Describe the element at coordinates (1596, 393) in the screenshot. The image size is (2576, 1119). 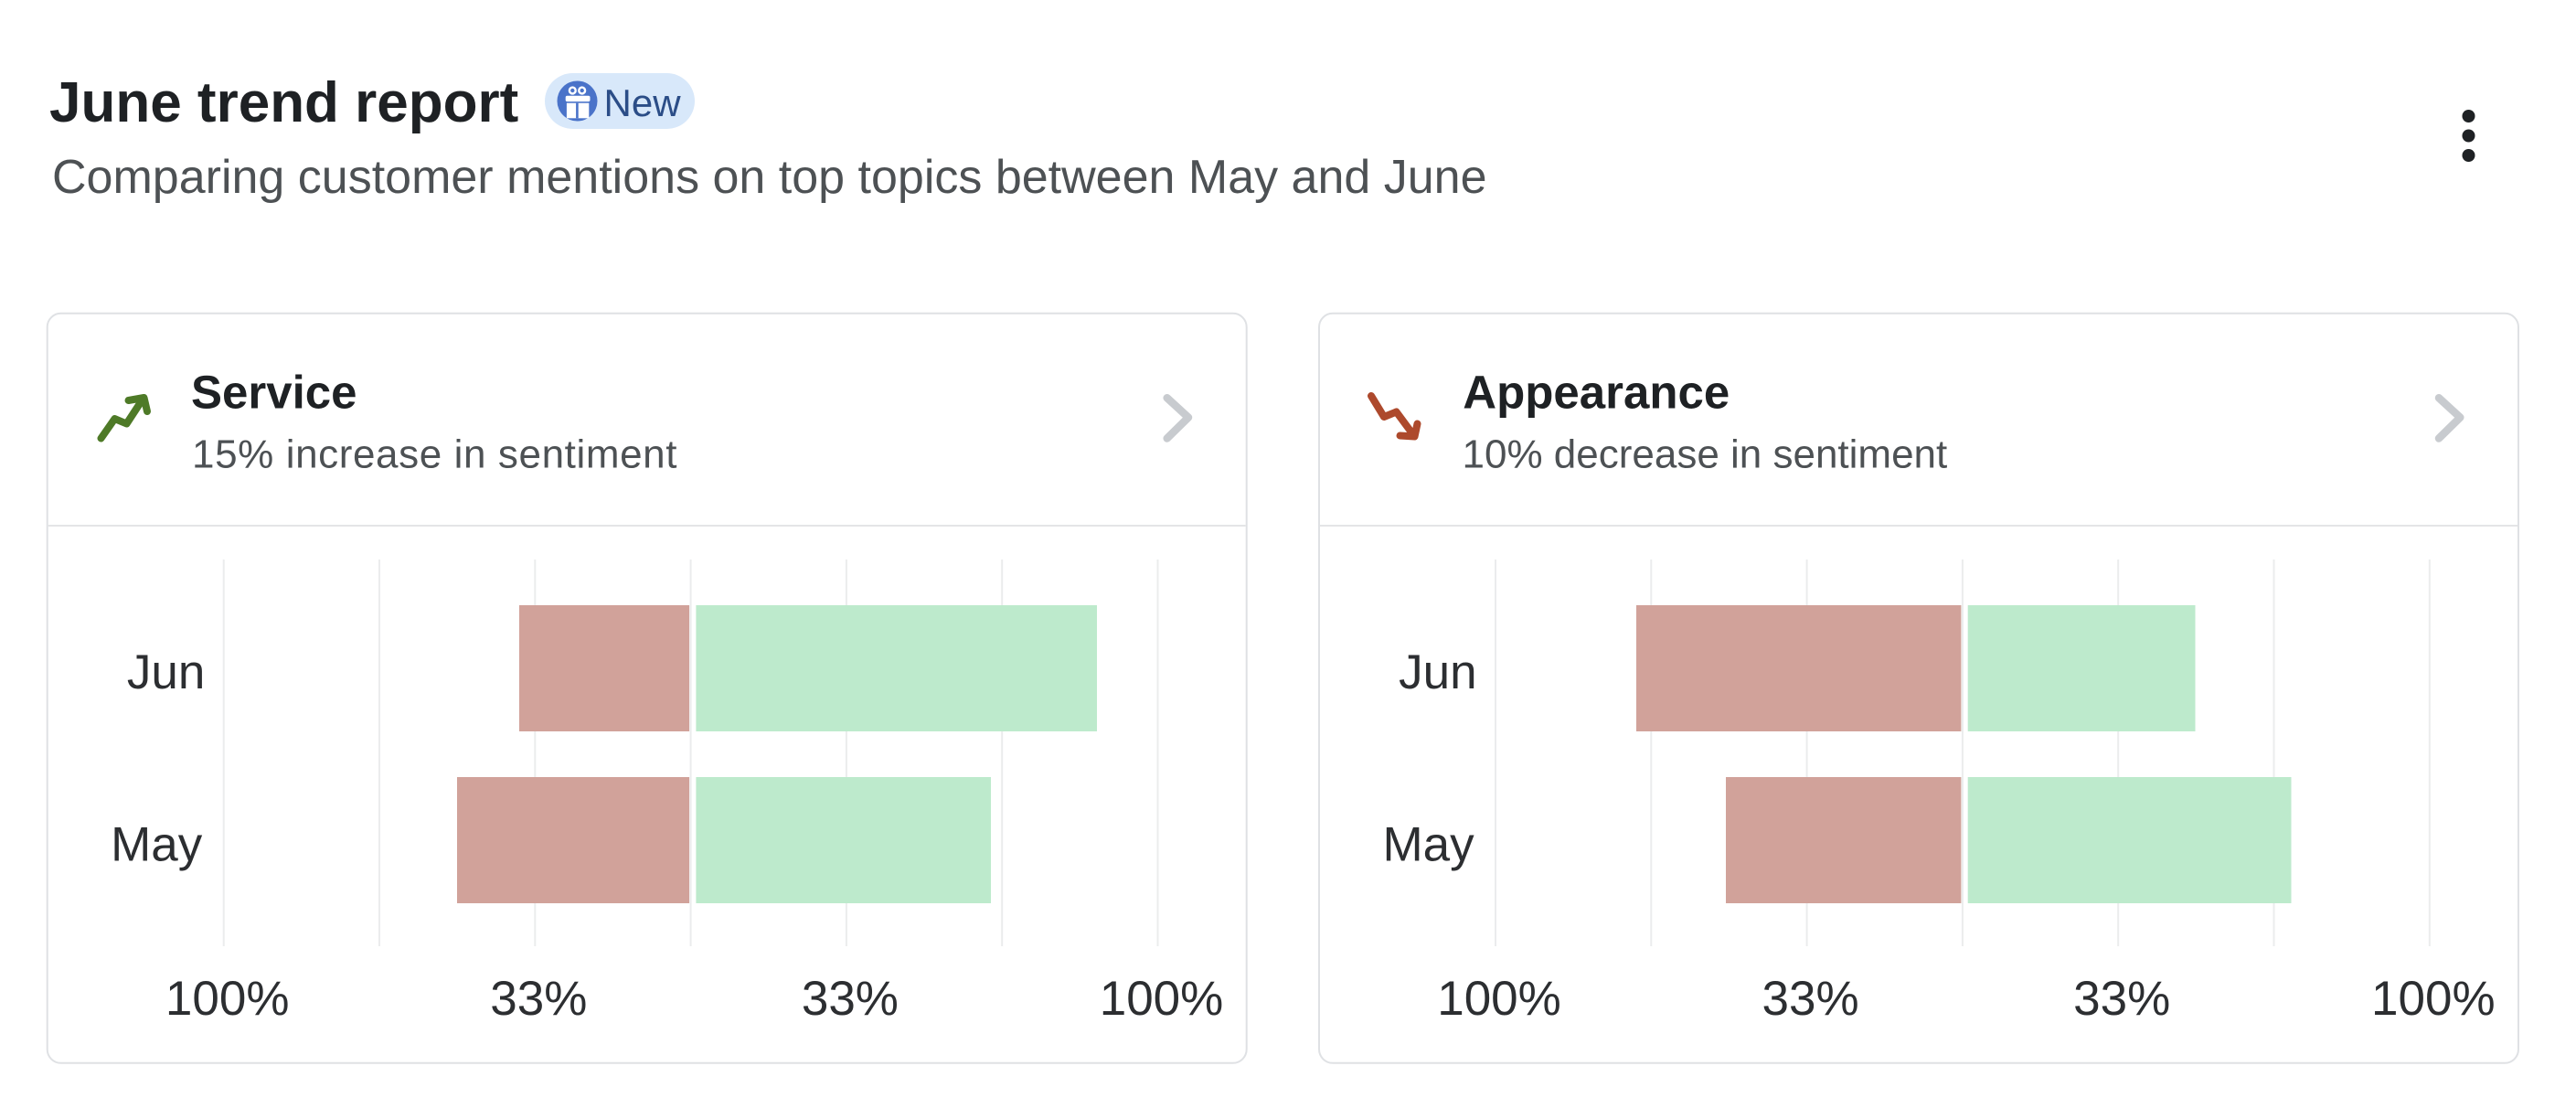
I see `svg-text: Appearance` at that location.